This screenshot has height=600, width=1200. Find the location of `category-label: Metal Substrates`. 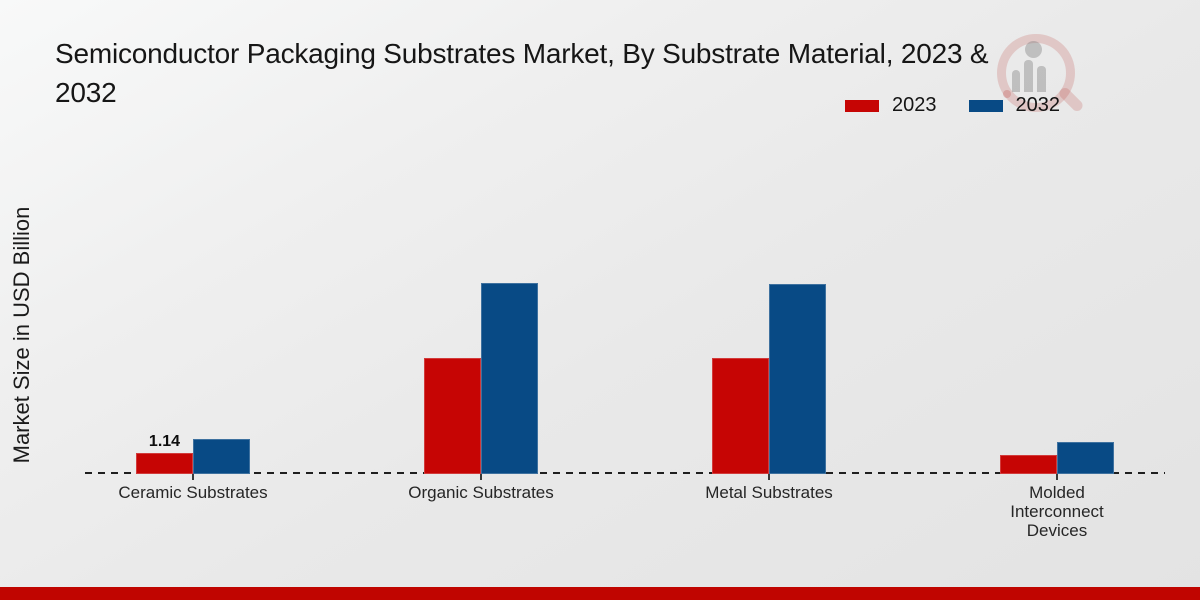

category-label: Metal Substrates is located at coordinates (769, 492).